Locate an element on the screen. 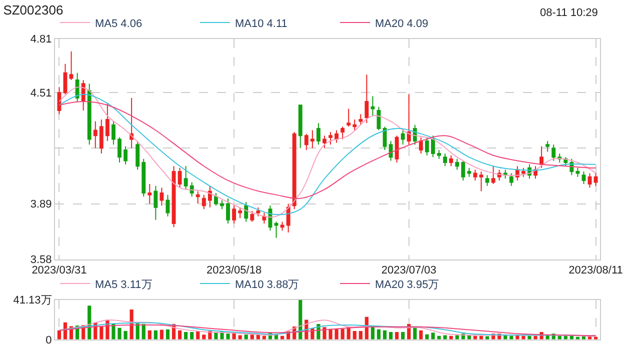 The image size is (640, 360). y-tick-label: 4.81 is located at coordinates (41, 40).